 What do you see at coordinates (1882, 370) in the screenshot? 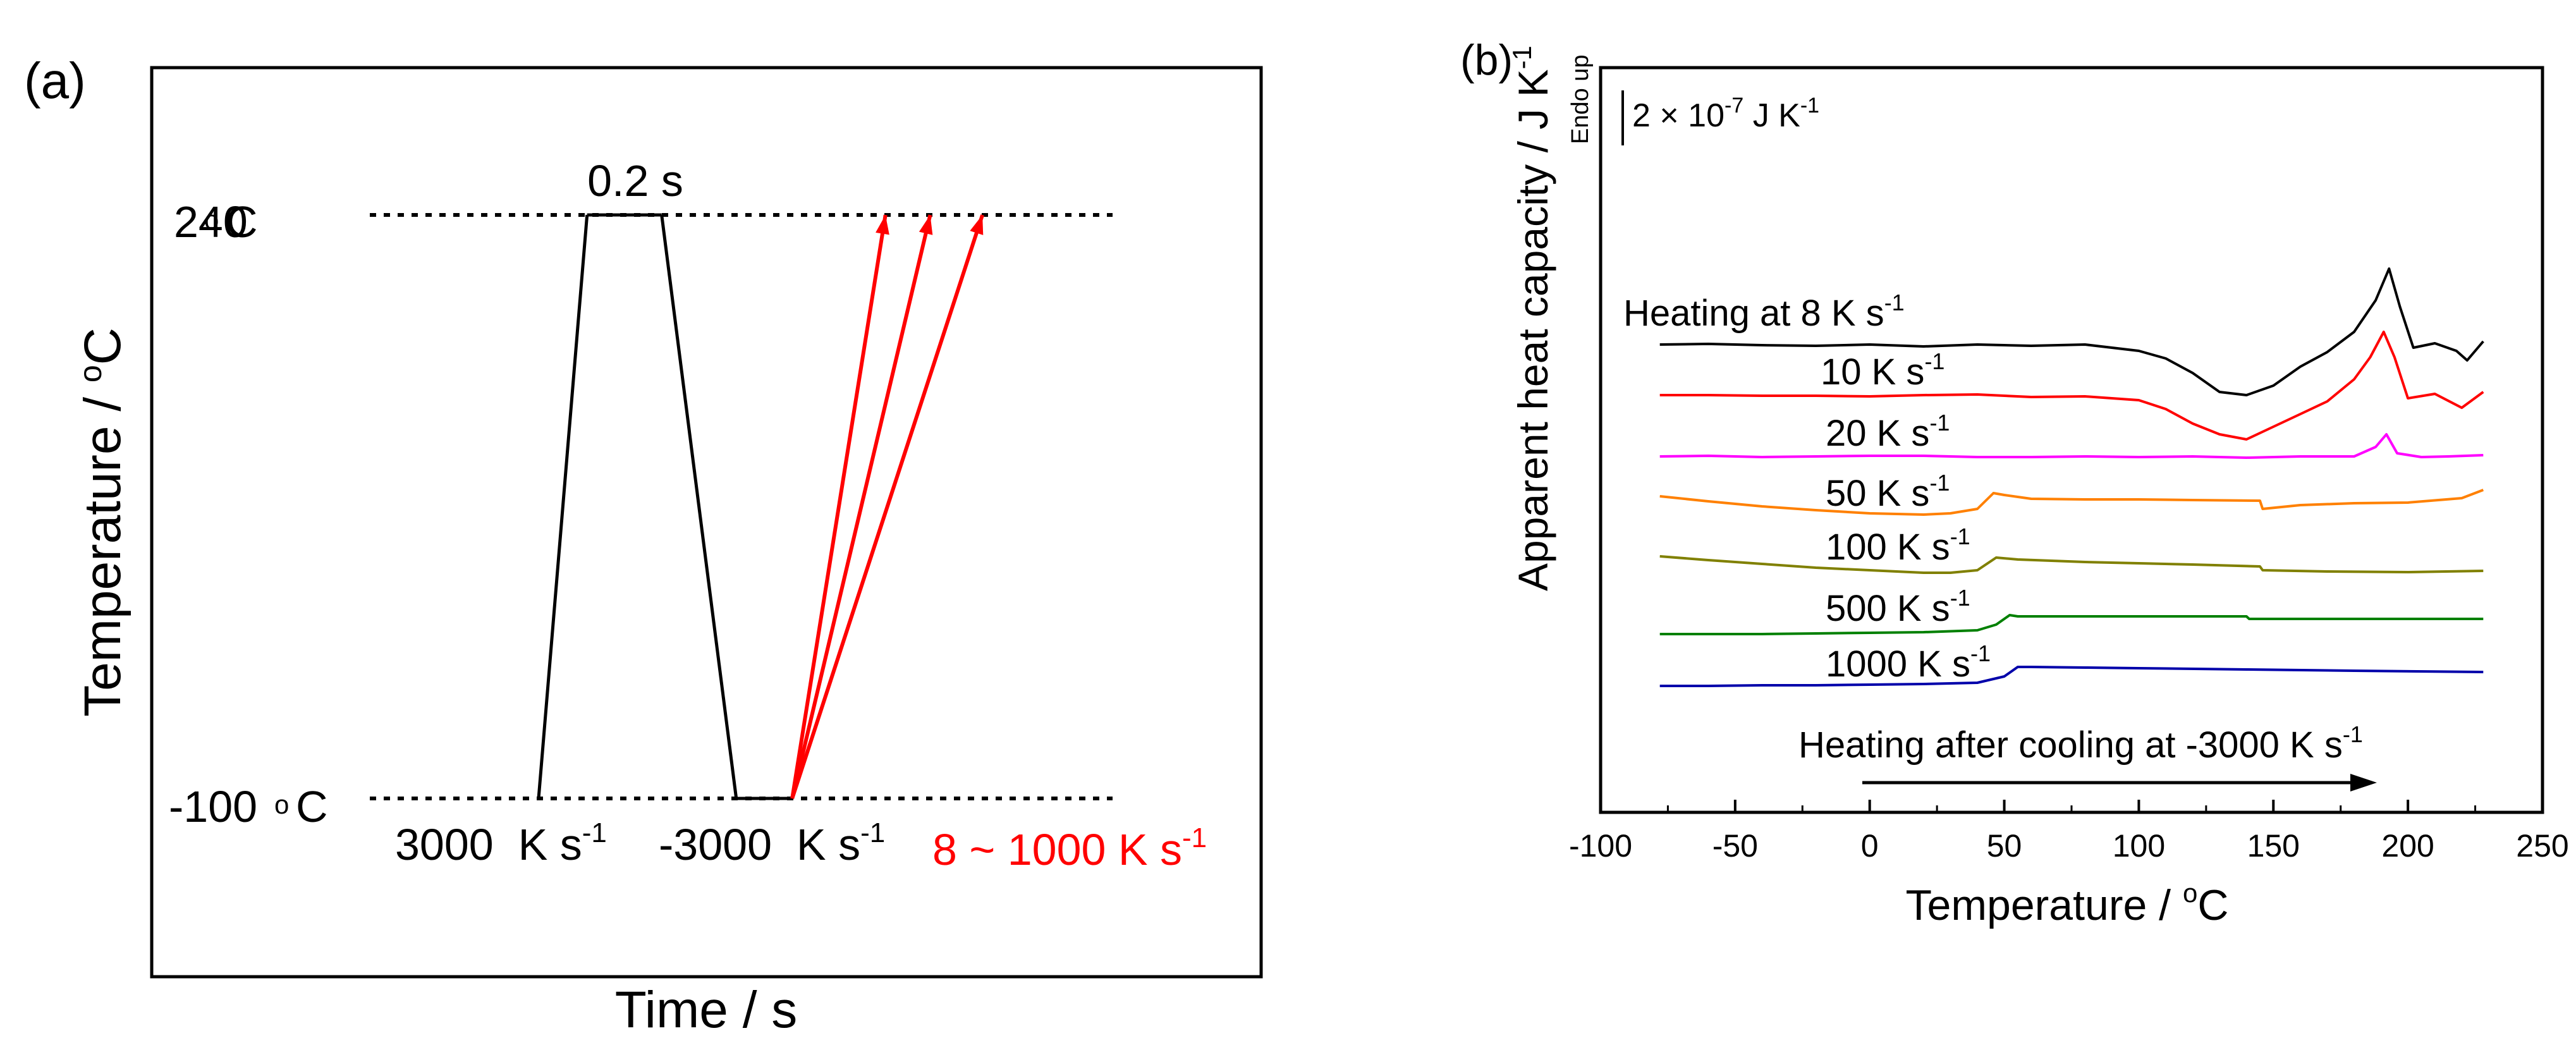
I see `series-label-10: 10 K s-1` at bounding box center [1882, 370].